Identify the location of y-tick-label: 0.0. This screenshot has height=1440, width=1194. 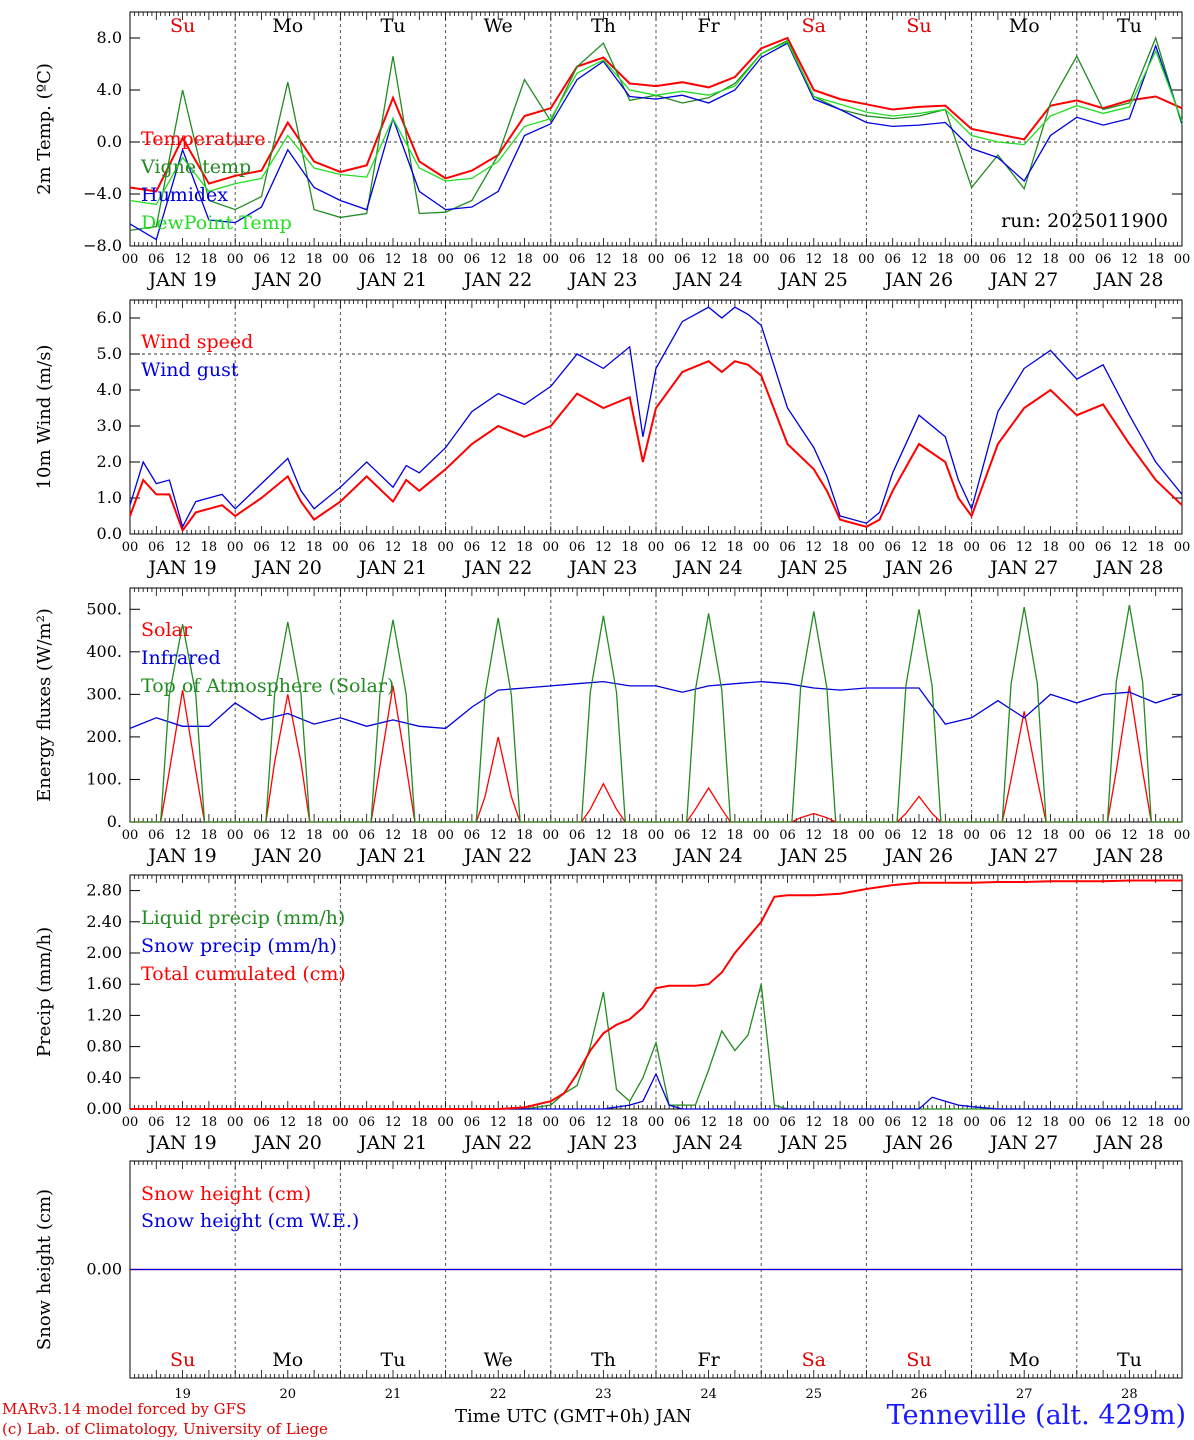
(109, 533).